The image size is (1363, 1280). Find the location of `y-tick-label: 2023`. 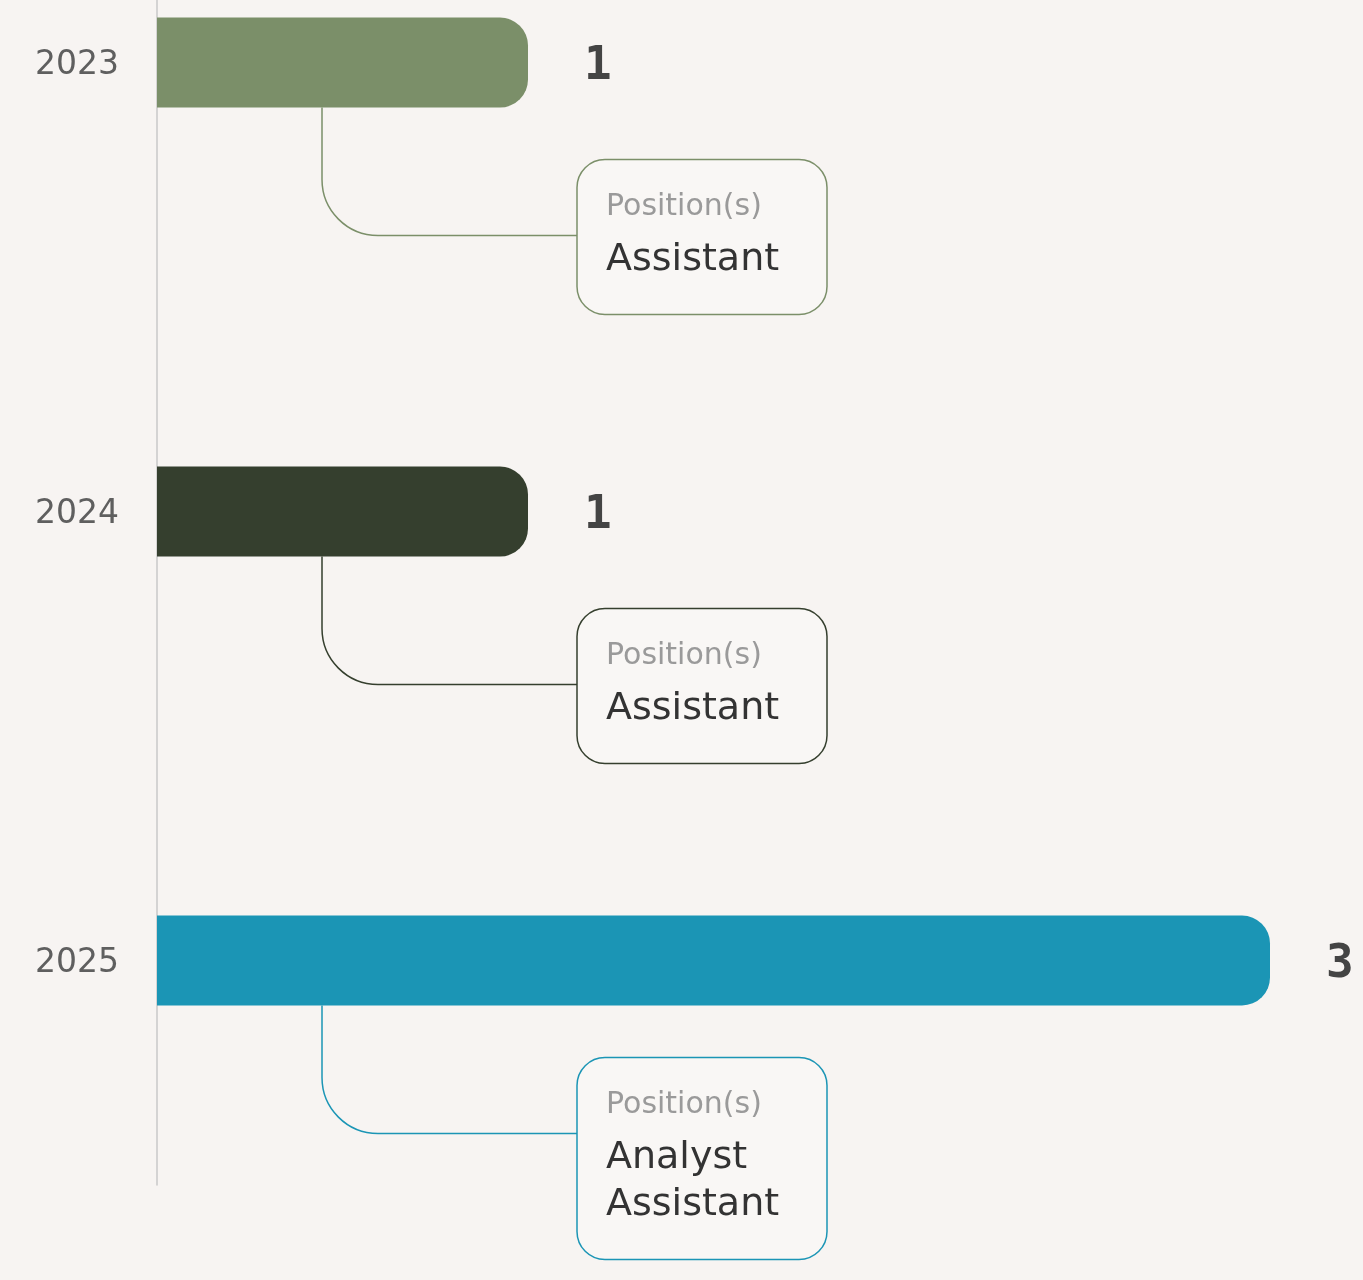

y-tick-label: 2023 is located at coordinates (77, 62).